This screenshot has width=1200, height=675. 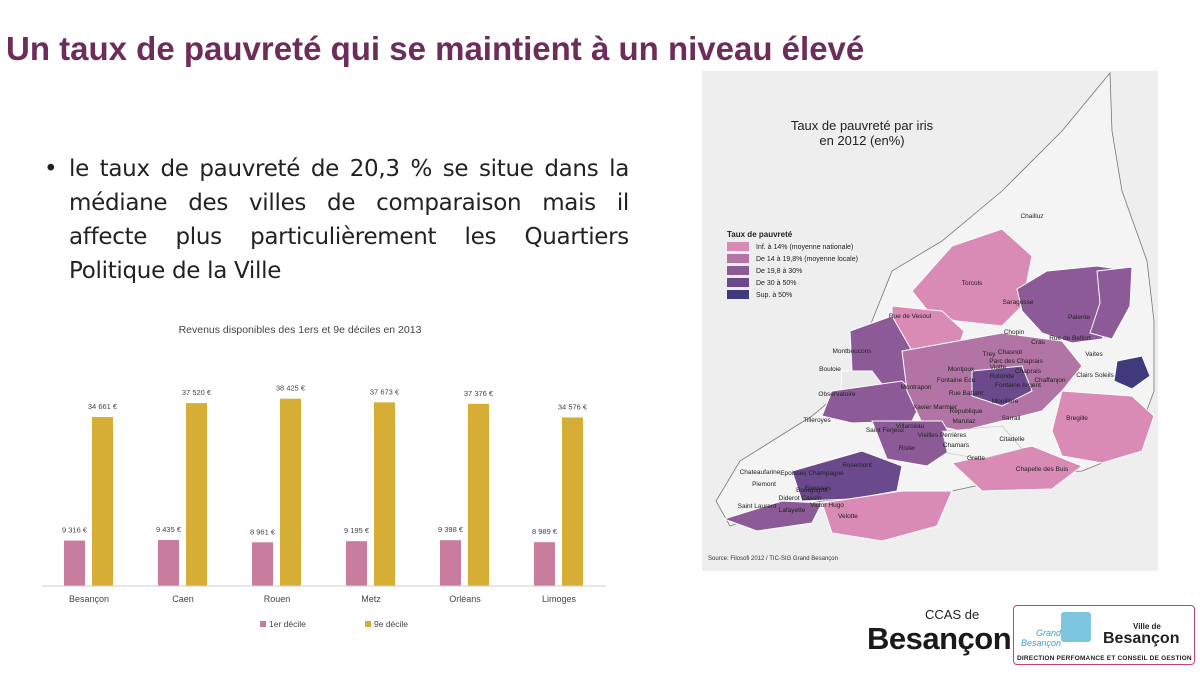 I want to click on data-label: 9 398 €, so click(x=451, y=529).